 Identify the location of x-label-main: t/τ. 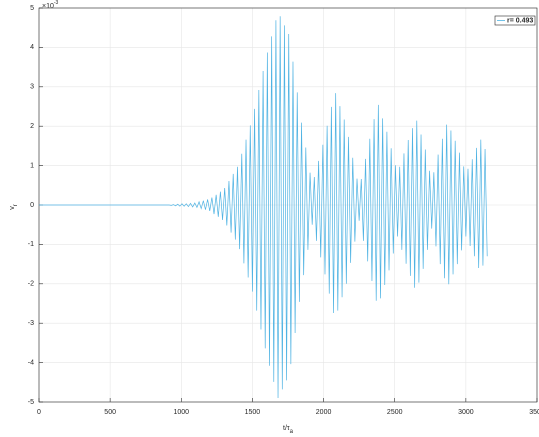
(286, 428).